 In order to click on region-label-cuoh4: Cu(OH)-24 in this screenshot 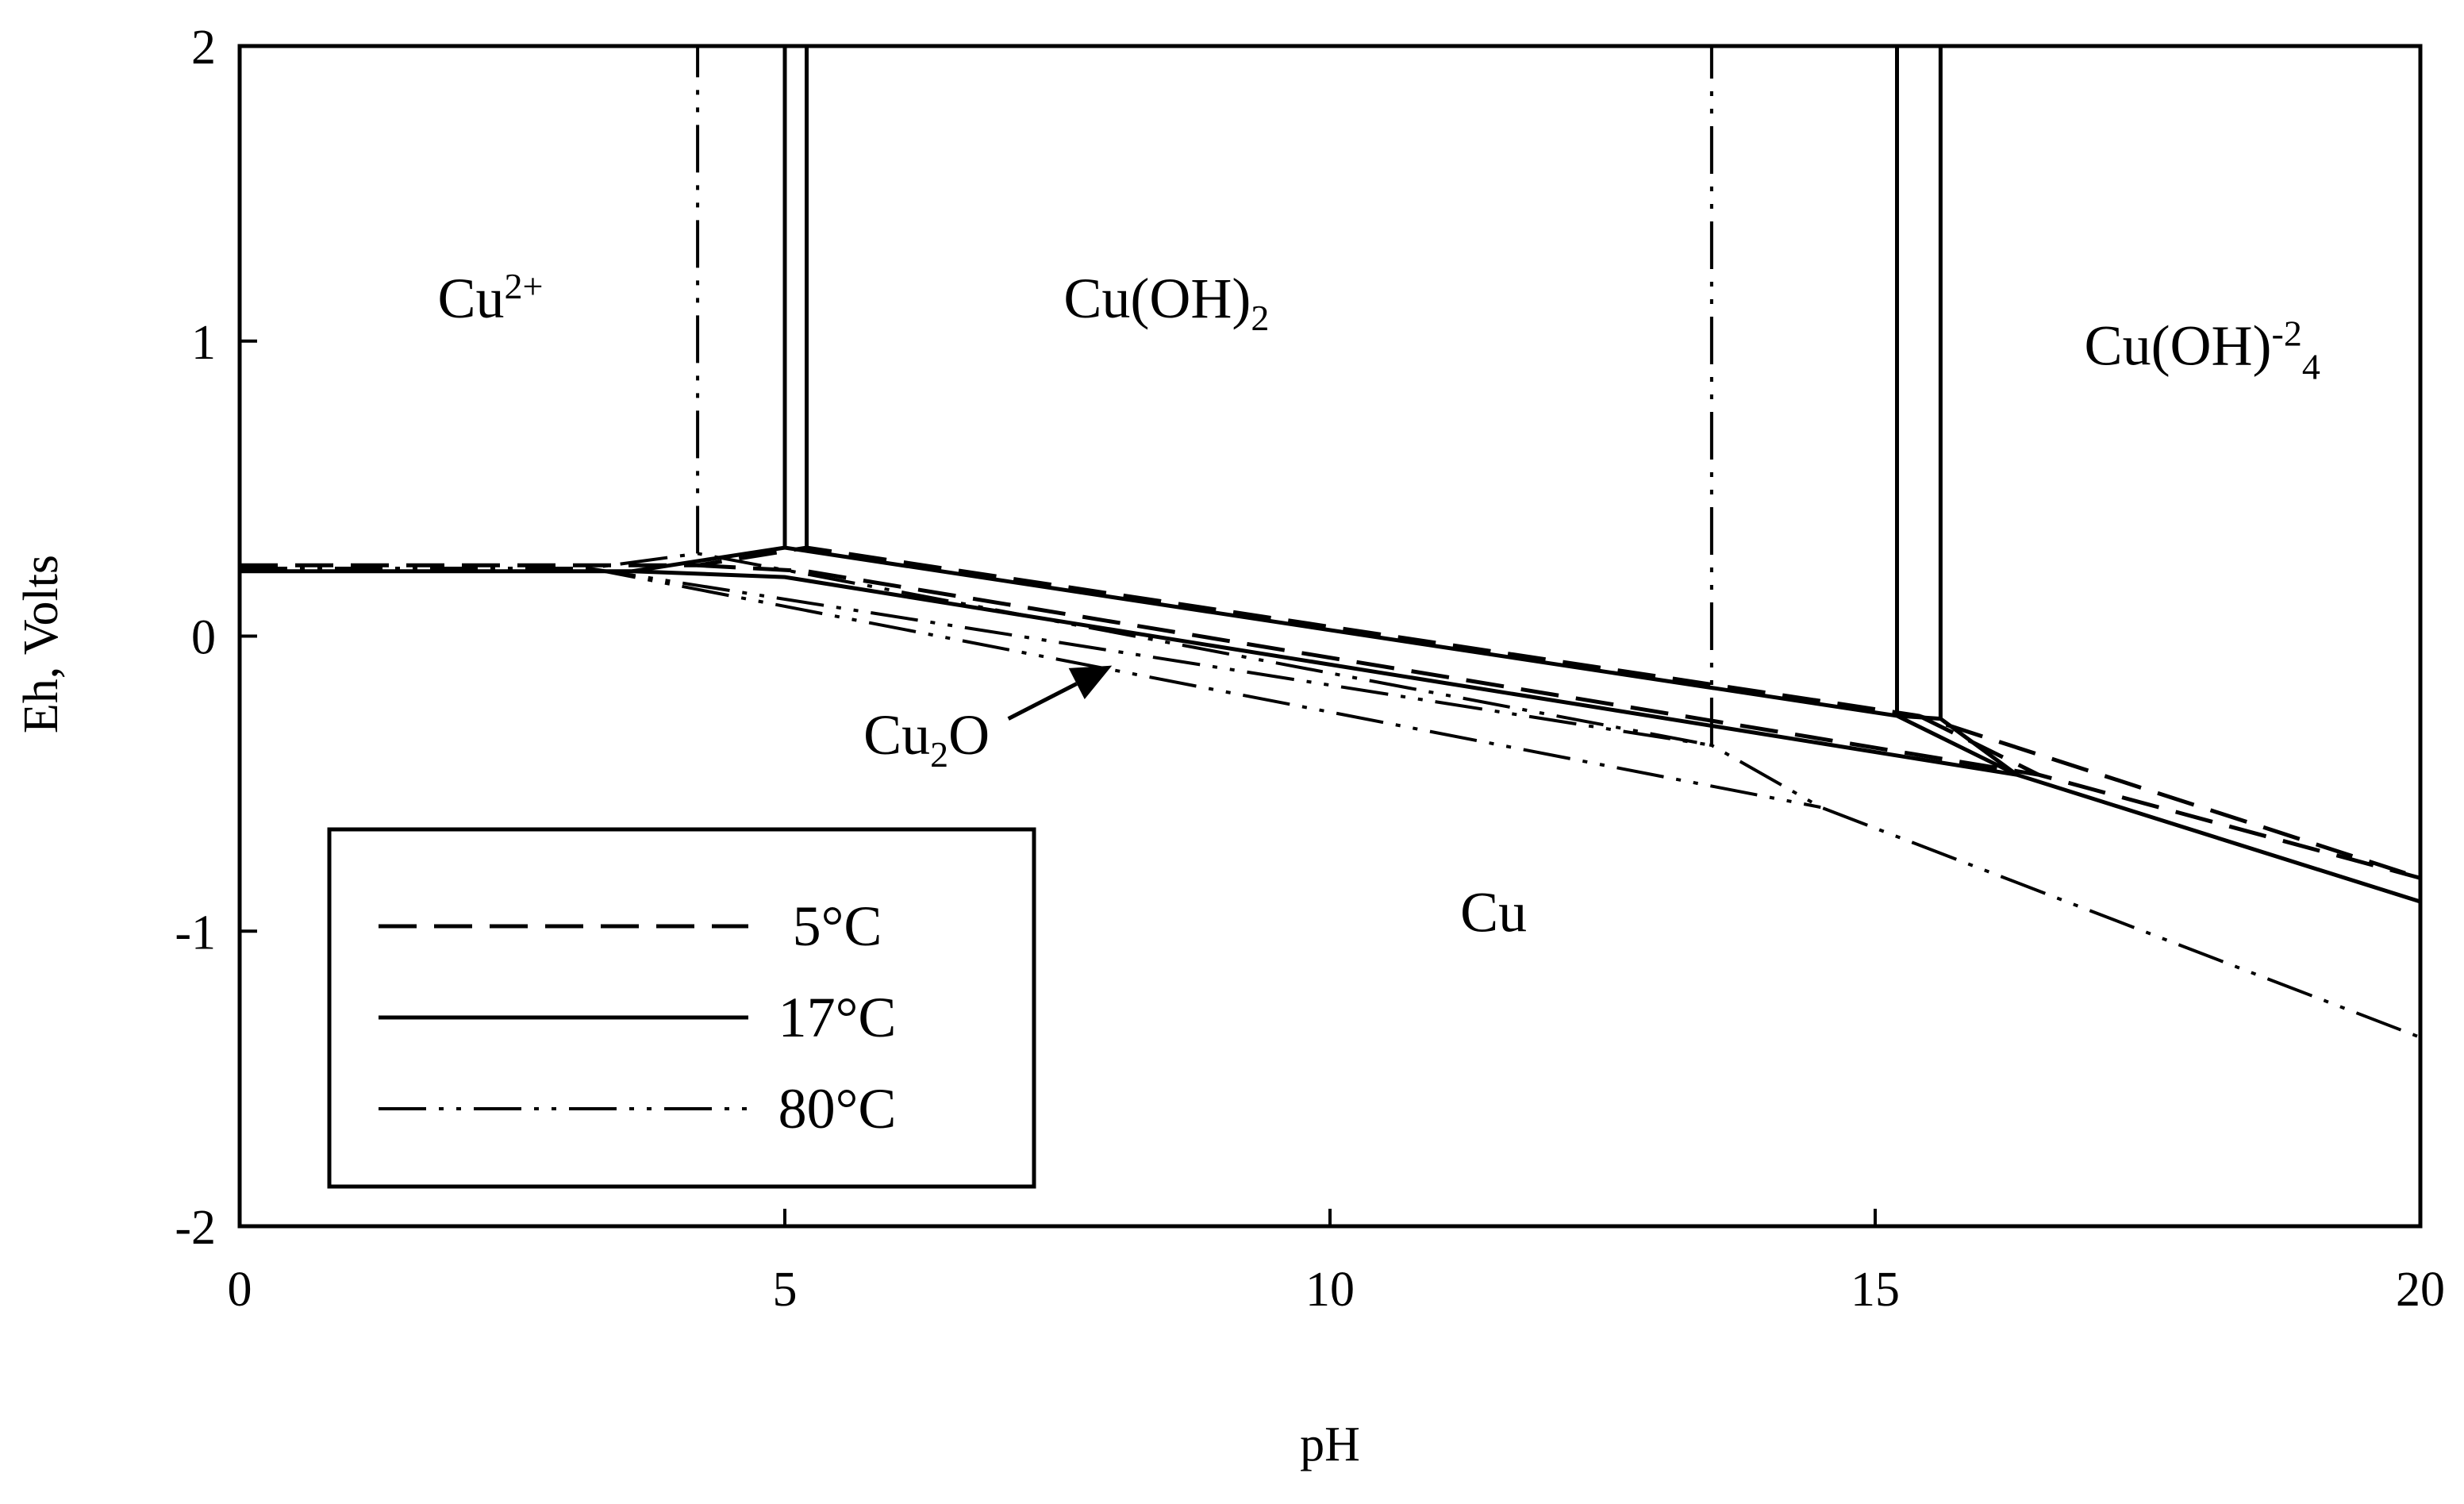, I will do `click(2202, 350)`.